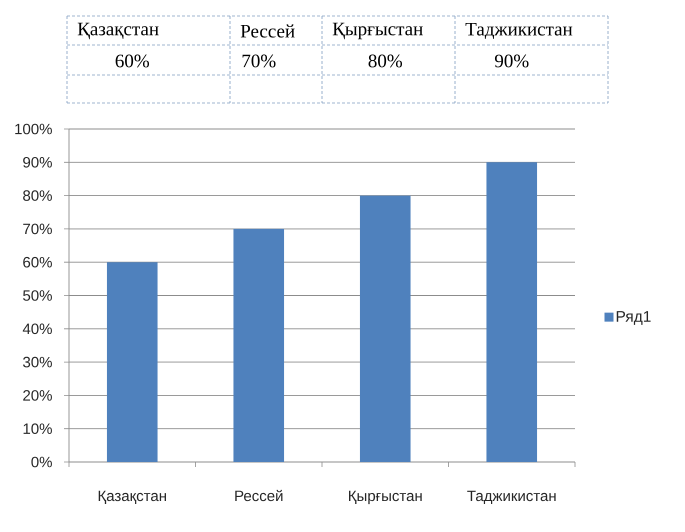 The width and height of the screenshot is (685, 532). I want to click on category-label: Таджикистан, so click(519, 31).